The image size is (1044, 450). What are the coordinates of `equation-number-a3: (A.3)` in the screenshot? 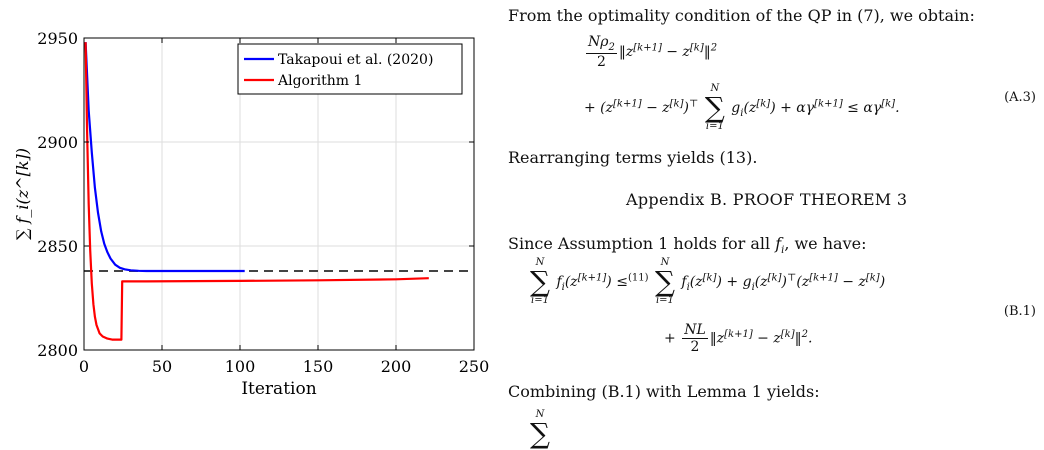 It's located at (1020, 97).